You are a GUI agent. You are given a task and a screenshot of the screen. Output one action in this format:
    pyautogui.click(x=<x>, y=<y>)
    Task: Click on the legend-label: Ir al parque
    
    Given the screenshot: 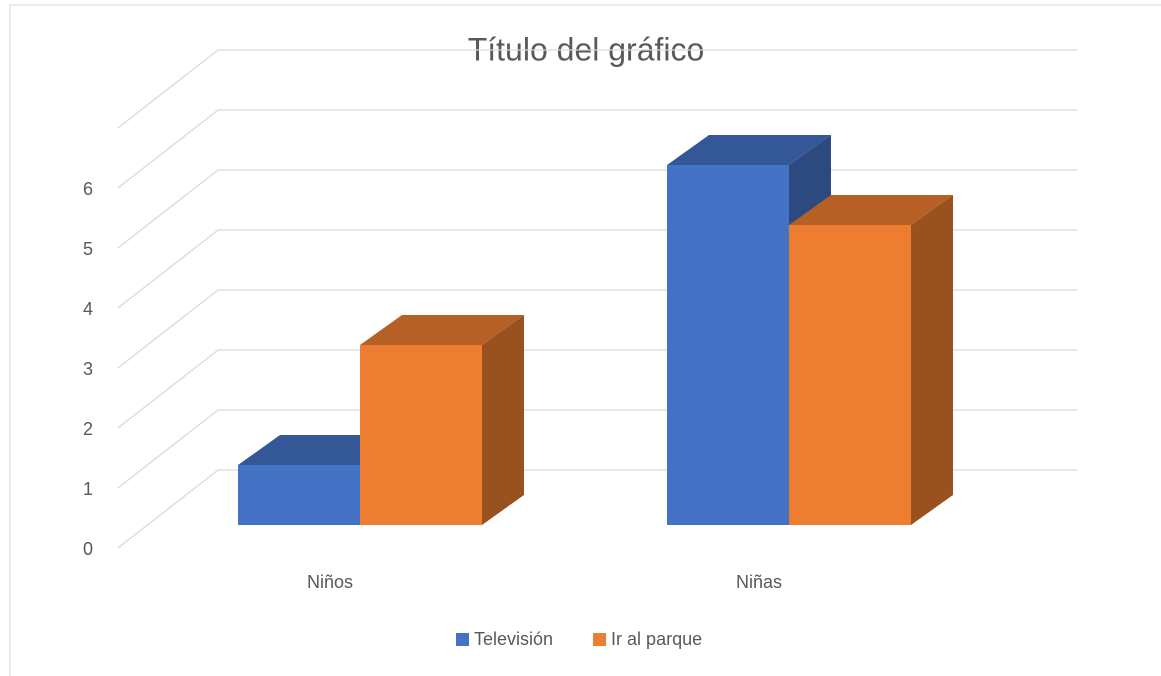 What is the action you would take?
    pyautogui.click(x=656, y=639)
    